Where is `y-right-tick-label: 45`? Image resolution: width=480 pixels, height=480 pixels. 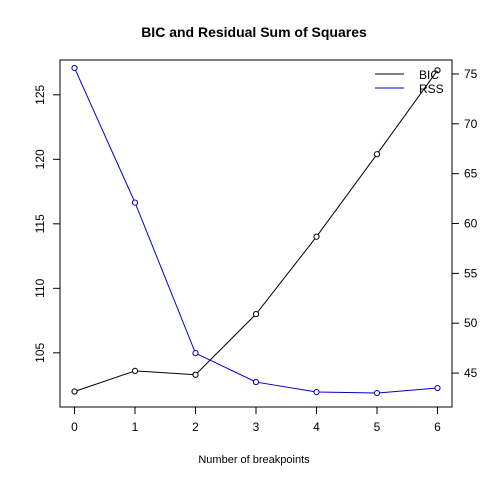
y-right-tick-label: 45 is located at coordinates (471, 373).